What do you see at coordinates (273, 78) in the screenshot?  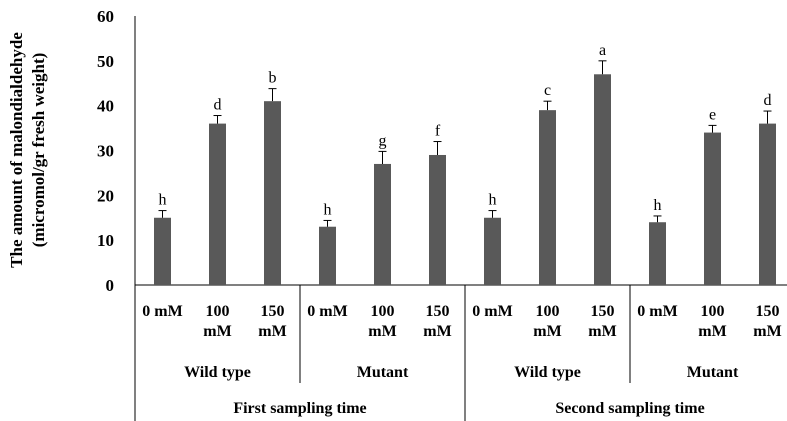 I see `significance-letter: b` at bounding box center [273, 78].